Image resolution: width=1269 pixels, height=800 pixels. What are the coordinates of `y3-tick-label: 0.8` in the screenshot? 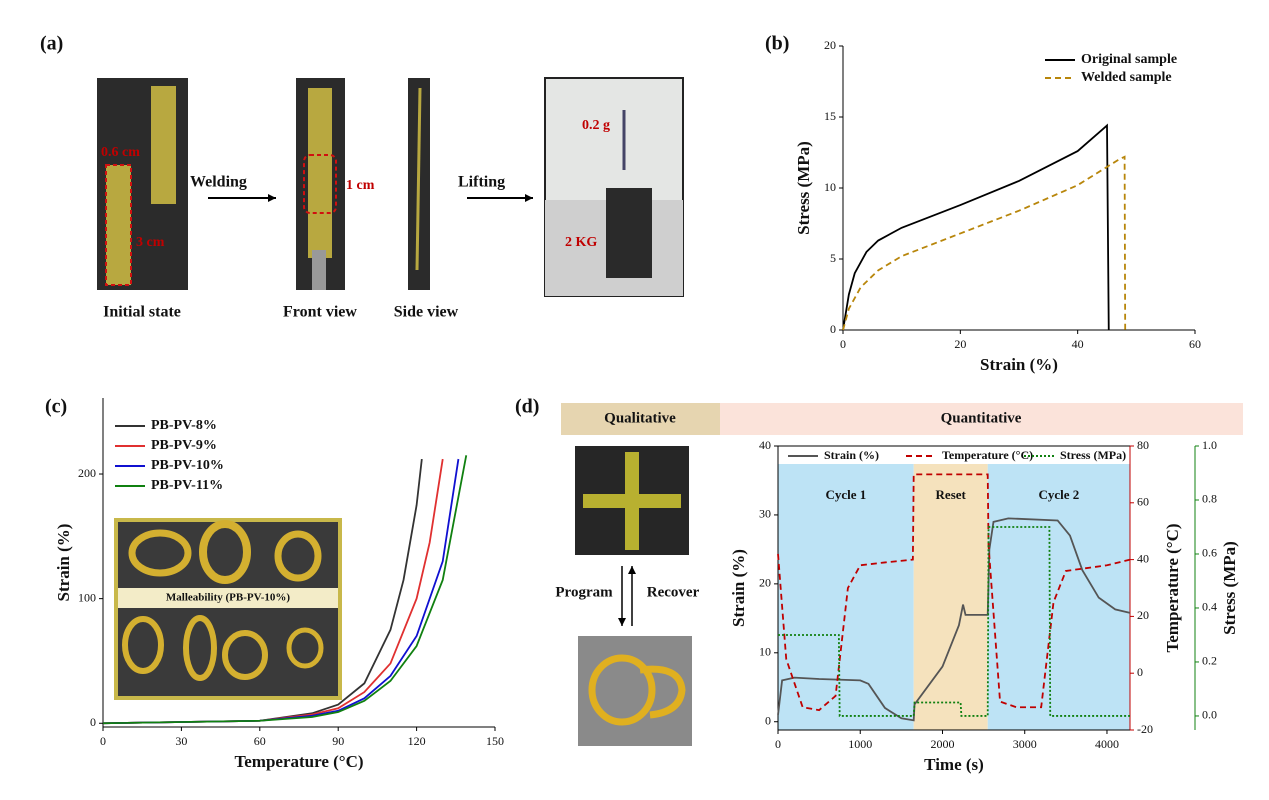 It's located at (1209, 499).